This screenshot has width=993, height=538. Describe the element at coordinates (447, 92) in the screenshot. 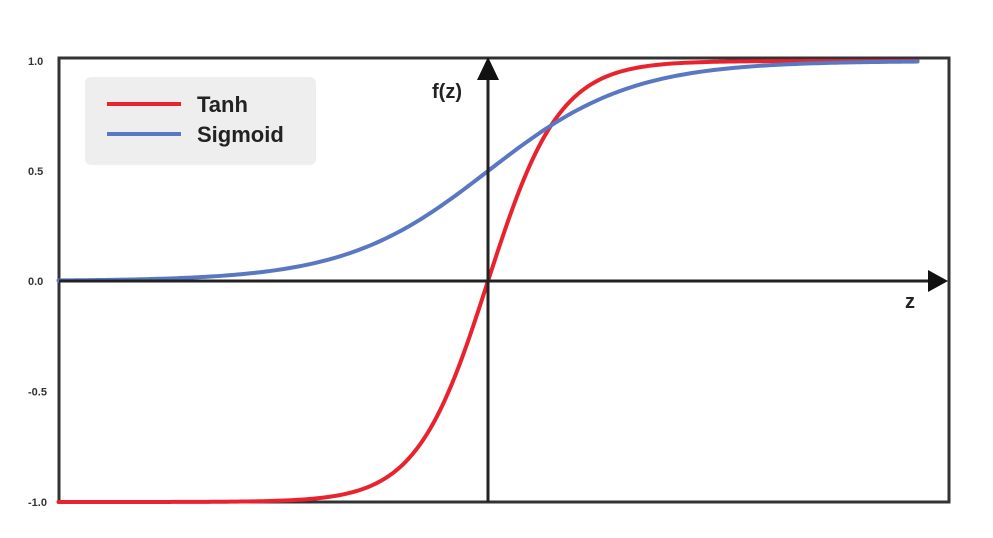

I see `y-axis-label: f(z)` at that location.